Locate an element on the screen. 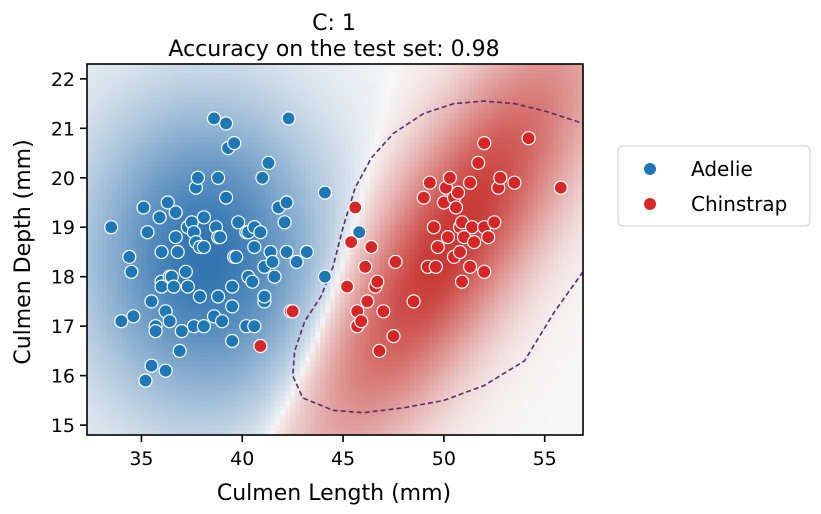 The height and width of the screenshot is (514, 821). y-tick-label: 21 is located at coordinates (63, 129).